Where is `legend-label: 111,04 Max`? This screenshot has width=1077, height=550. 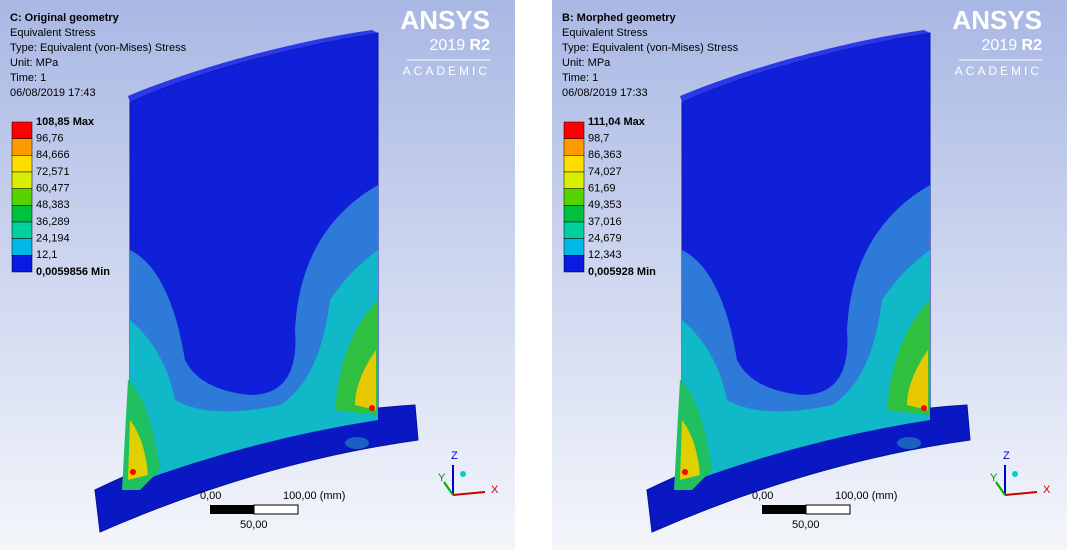
legend-label: 111,04 Max is located at coordinates (617, 122).